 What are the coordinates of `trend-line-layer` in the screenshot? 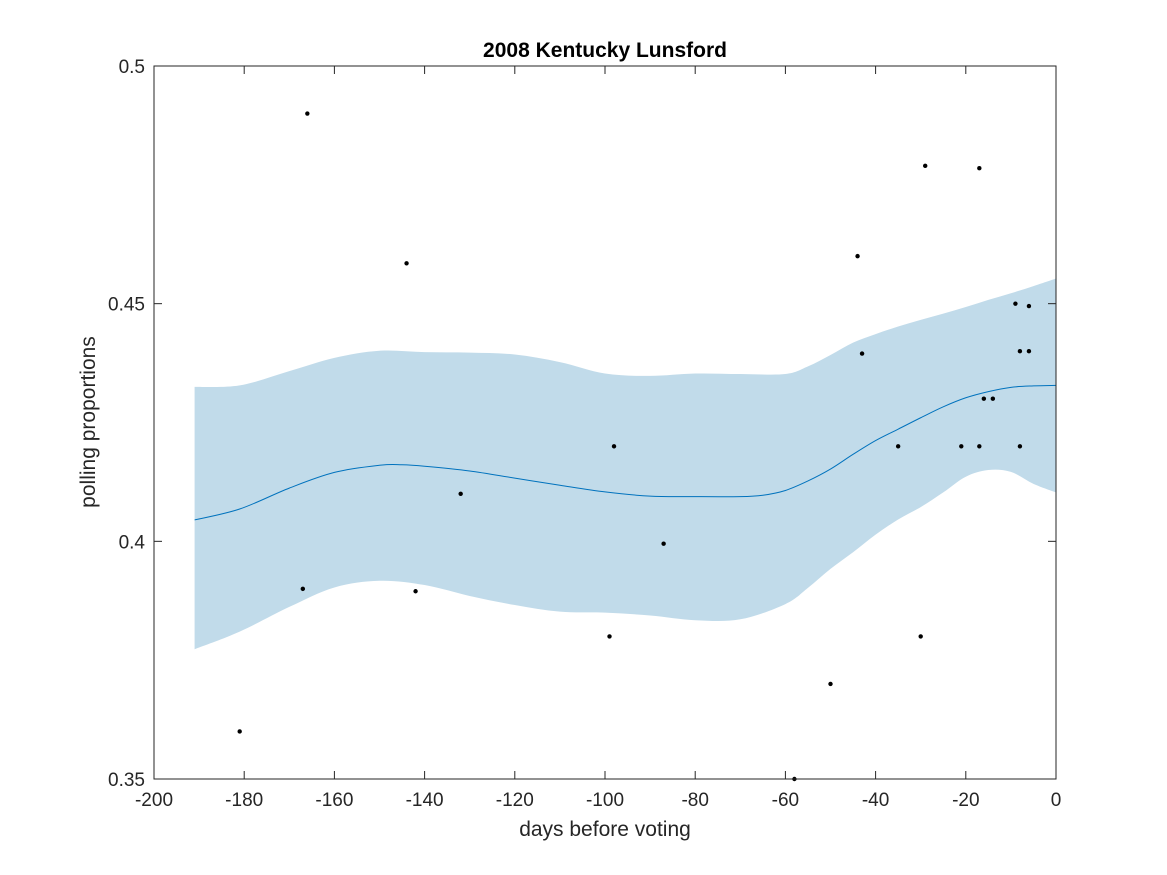 It's located at (625, 452).